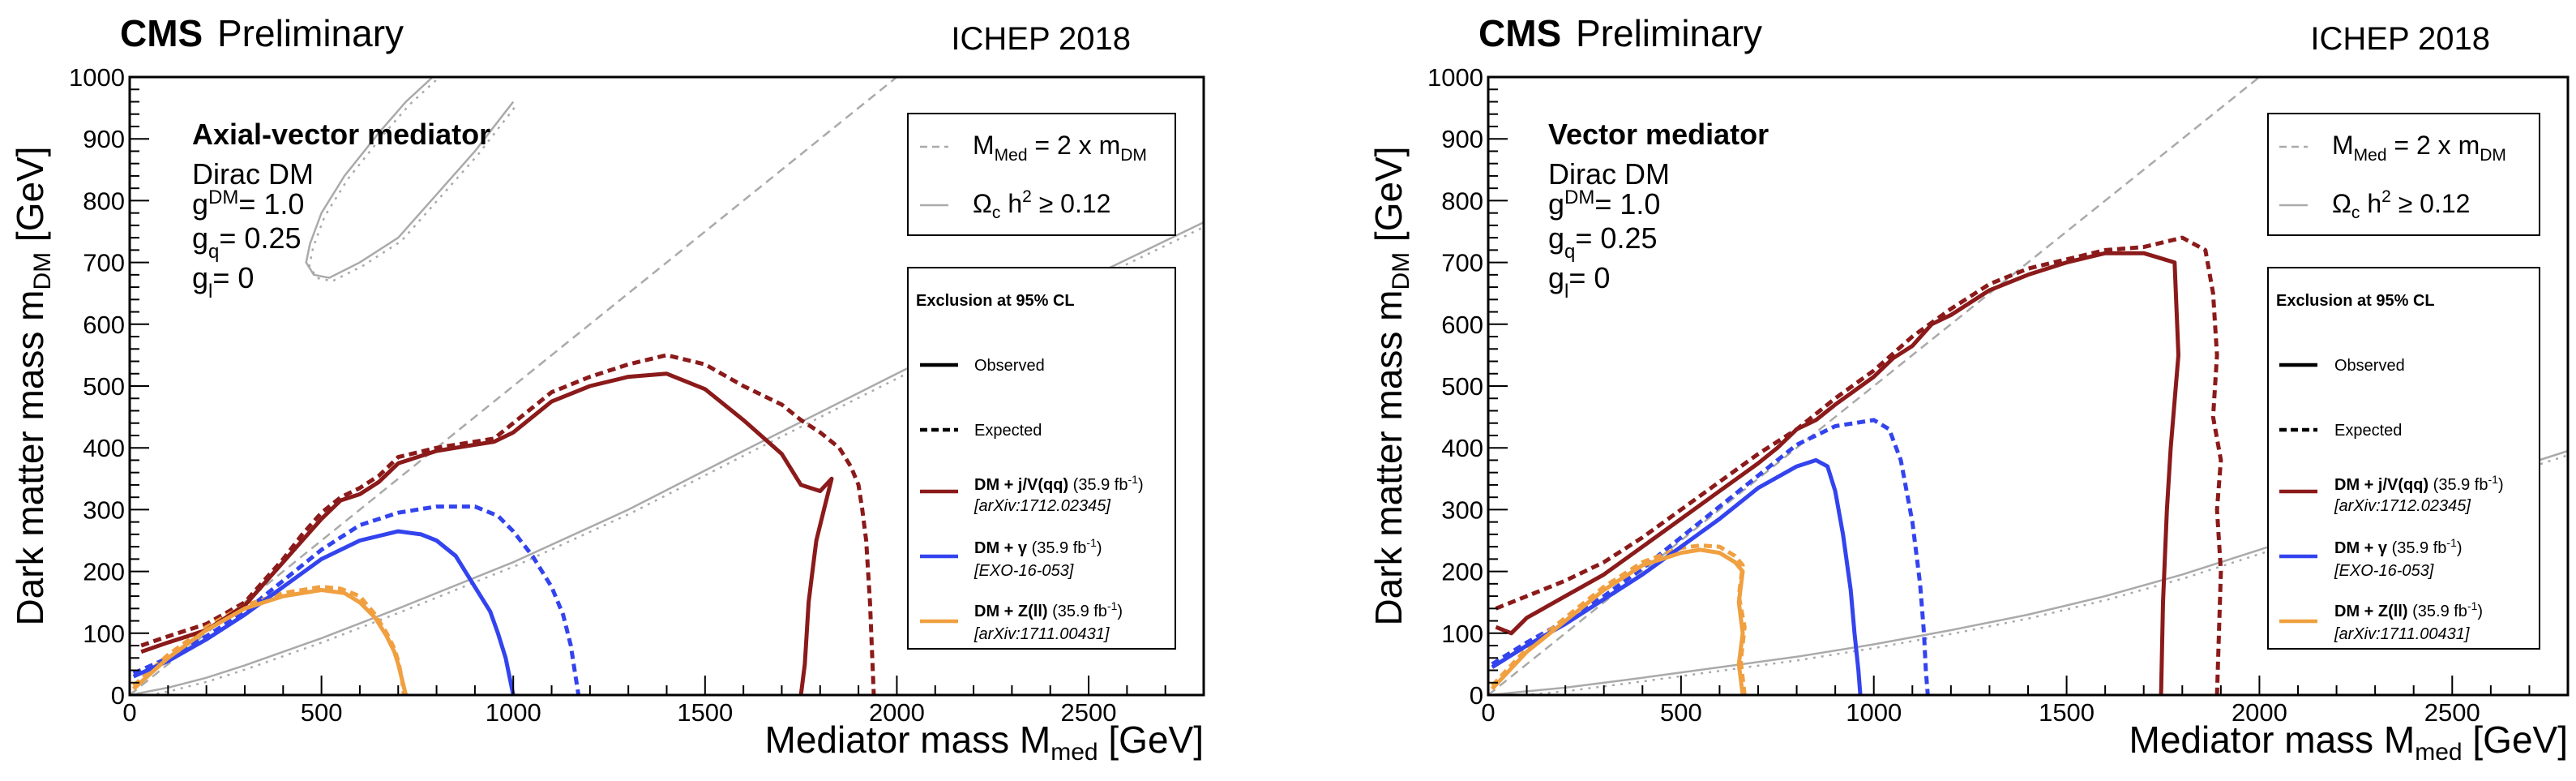 Image resolution: width=2576 pixels, height=781 pixels. I want to click on left-legend-bottom-box, so click(1041, 459).